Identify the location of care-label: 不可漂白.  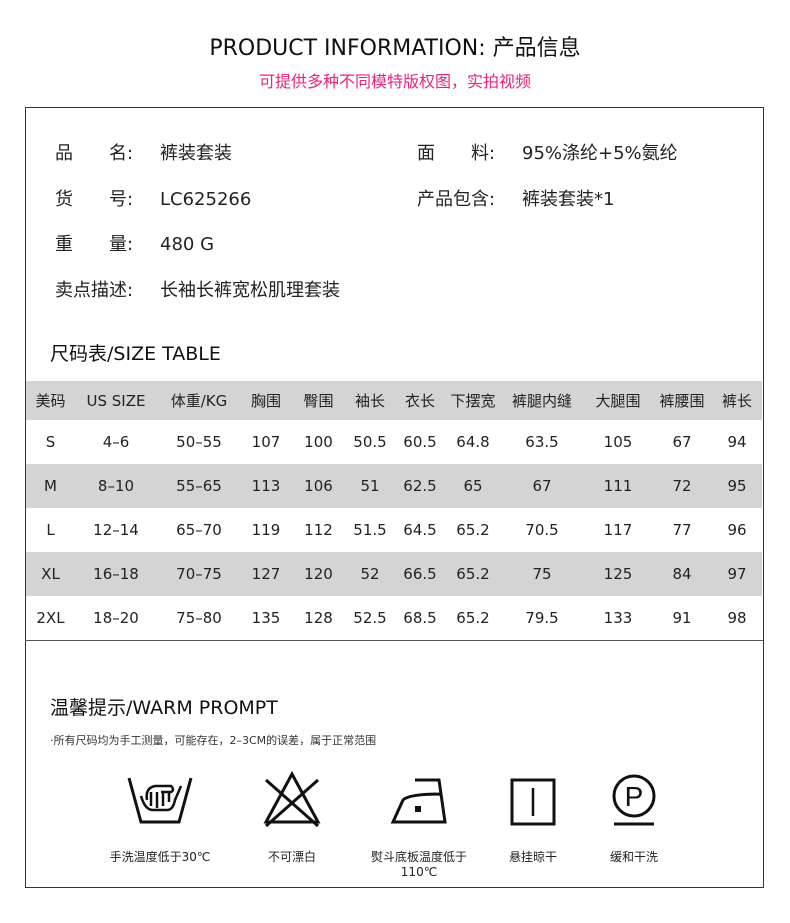
(291, 857).